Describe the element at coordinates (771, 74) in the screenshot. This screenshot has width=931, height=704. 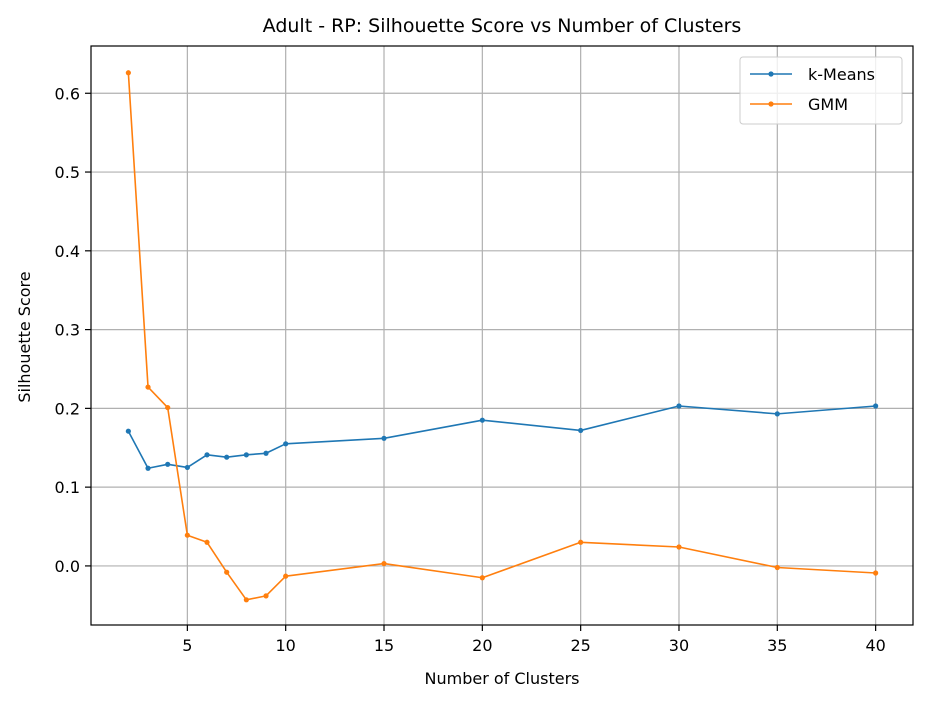
I see `legend-k-means-marker` at that location.